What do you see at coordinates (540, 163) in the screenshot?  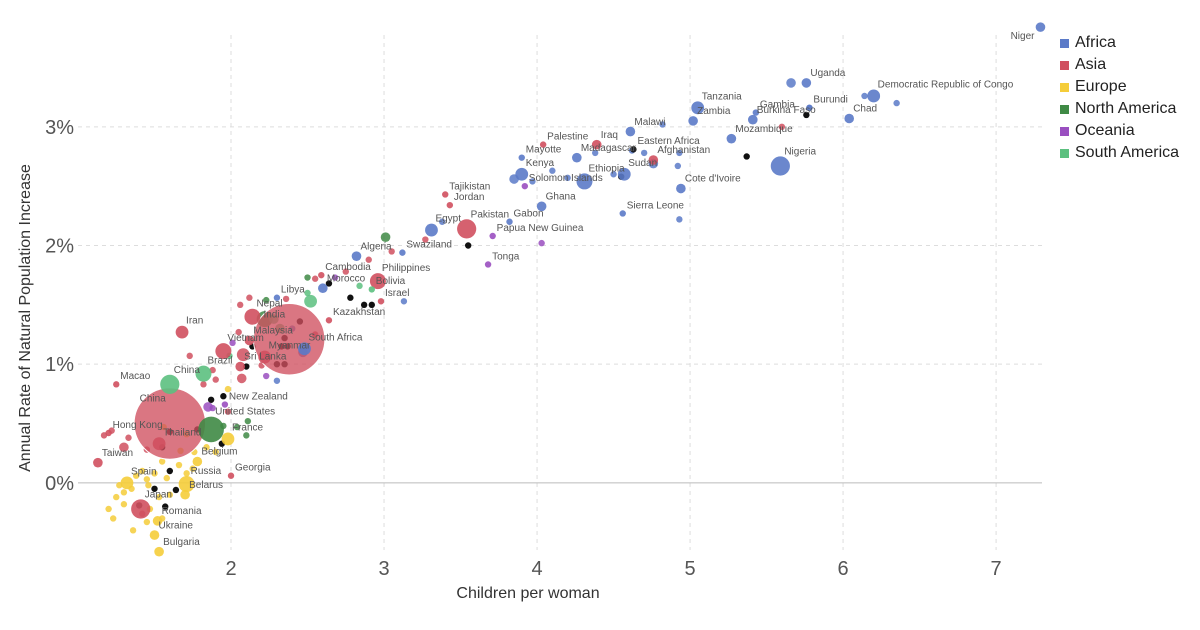 I see `point-label: Kenya` at bounding box center [540, 163].